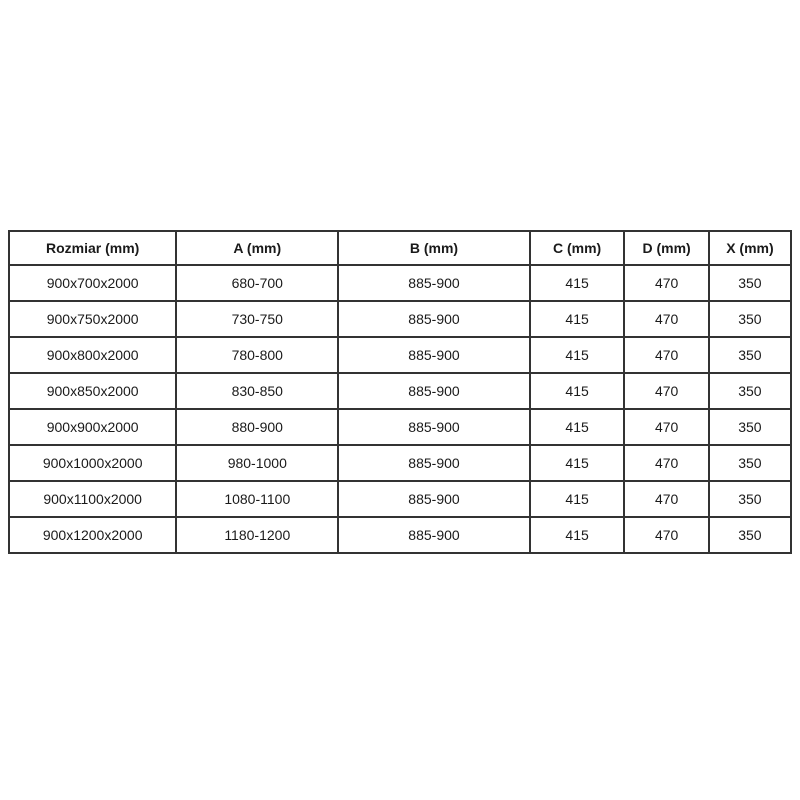 This screenshot has width=800, height=800. What do you see at coordinates (92, 427) in the screenshot?
I see `cell-rozmiar: 900x900x2000` at bounding box center [92, 427].